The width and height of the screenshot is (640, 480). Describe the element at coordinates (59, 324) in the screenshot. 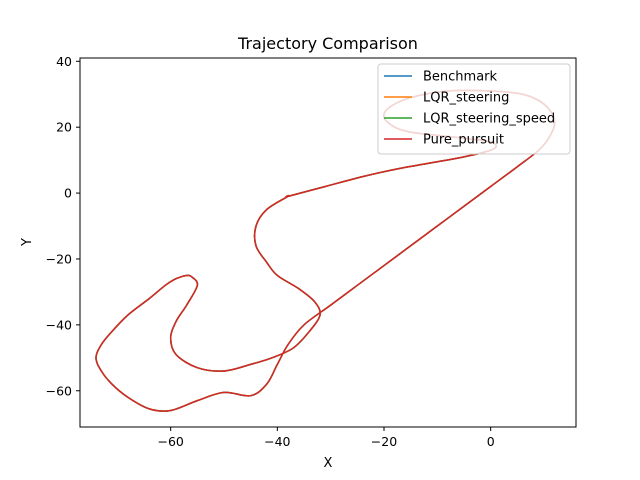

I see `y-tick-label: −40` at that location.